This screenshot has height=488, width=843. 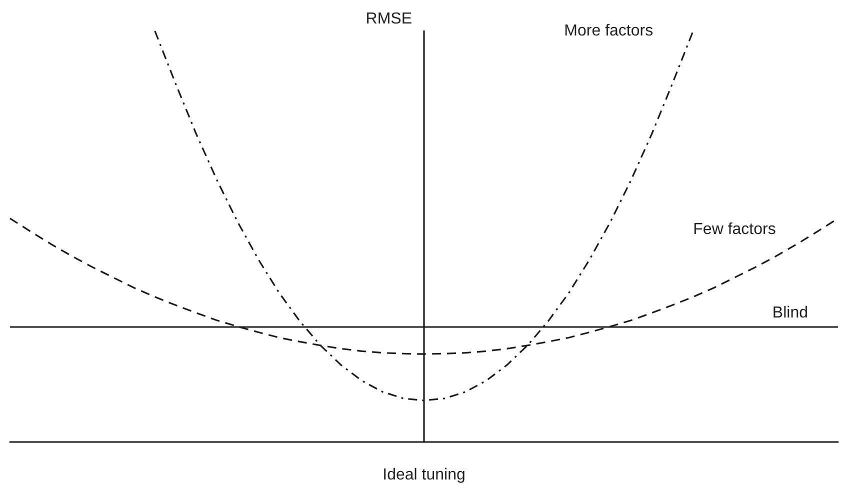 I want to click on text: More factors, so click(x=609, y=31).